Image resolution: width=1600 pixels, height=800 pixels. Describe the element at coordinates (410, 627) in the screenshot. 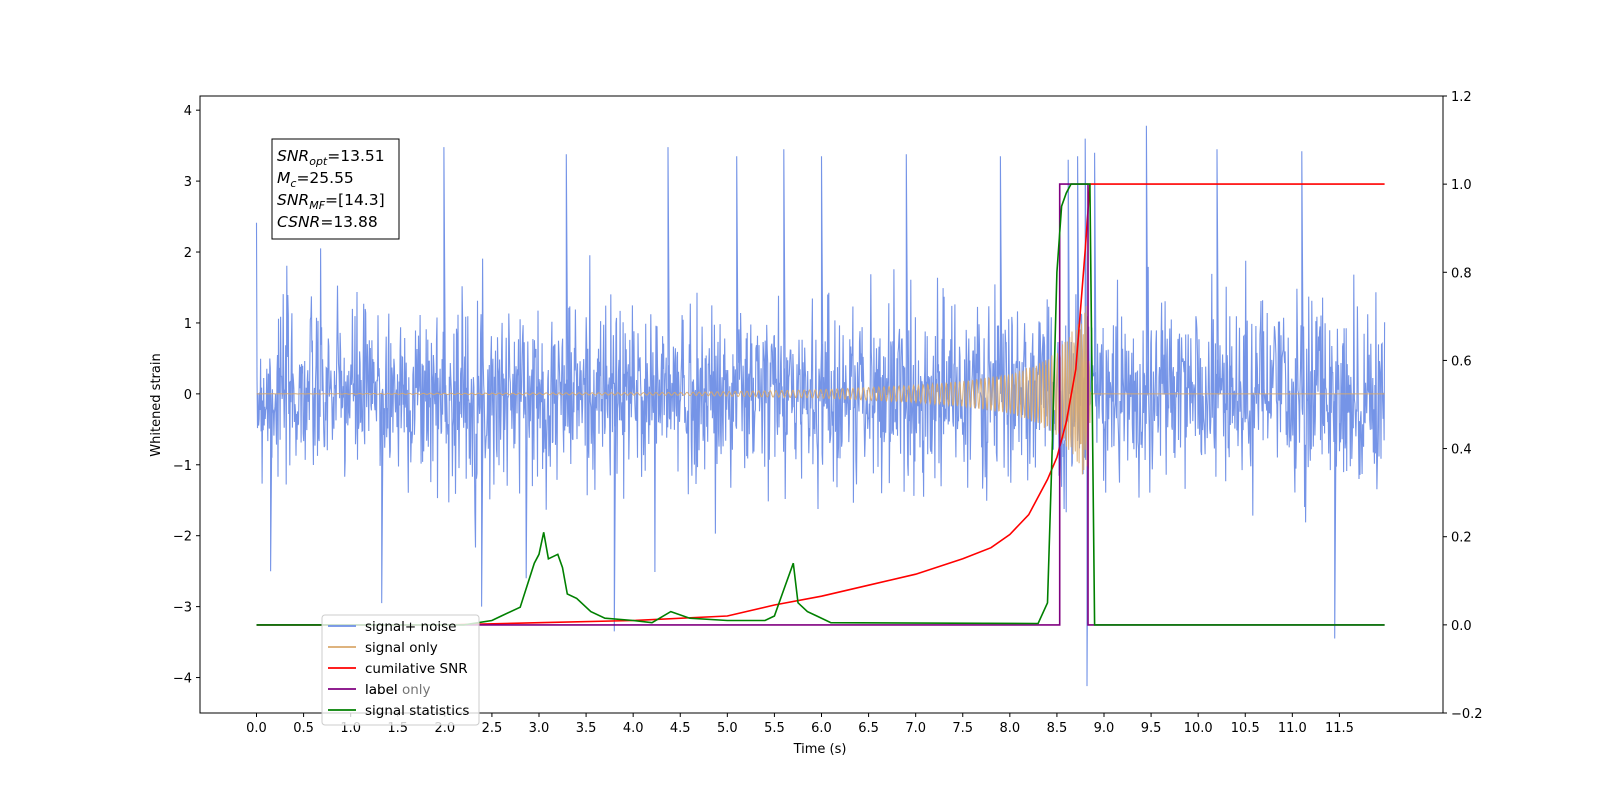

I see `legend-label: signal+ noise` at that location.